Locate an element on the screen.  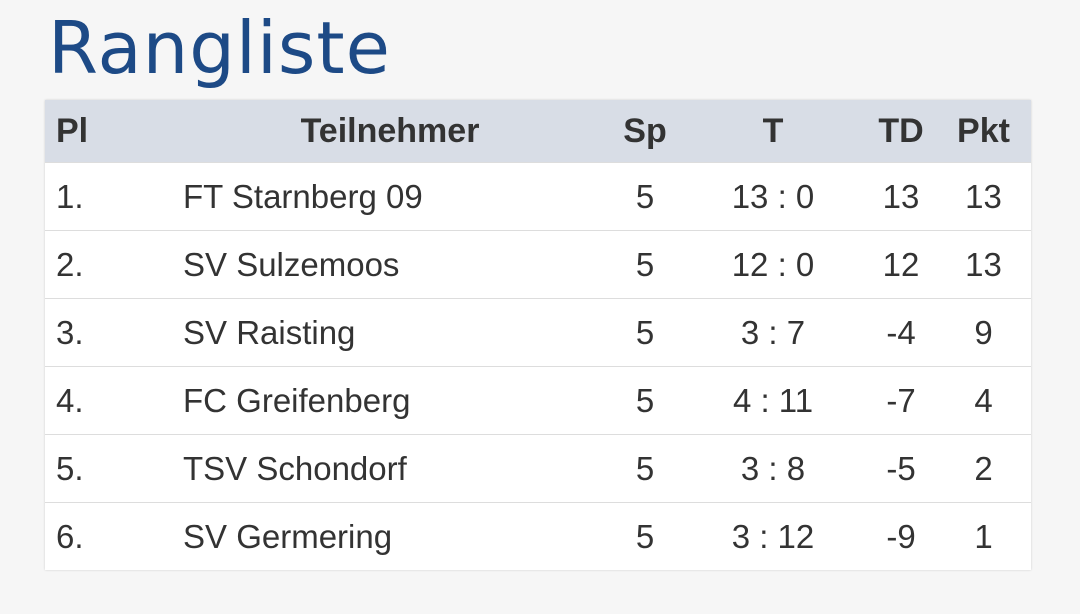
table-cell: 4. is located at coordinates (107, 400).